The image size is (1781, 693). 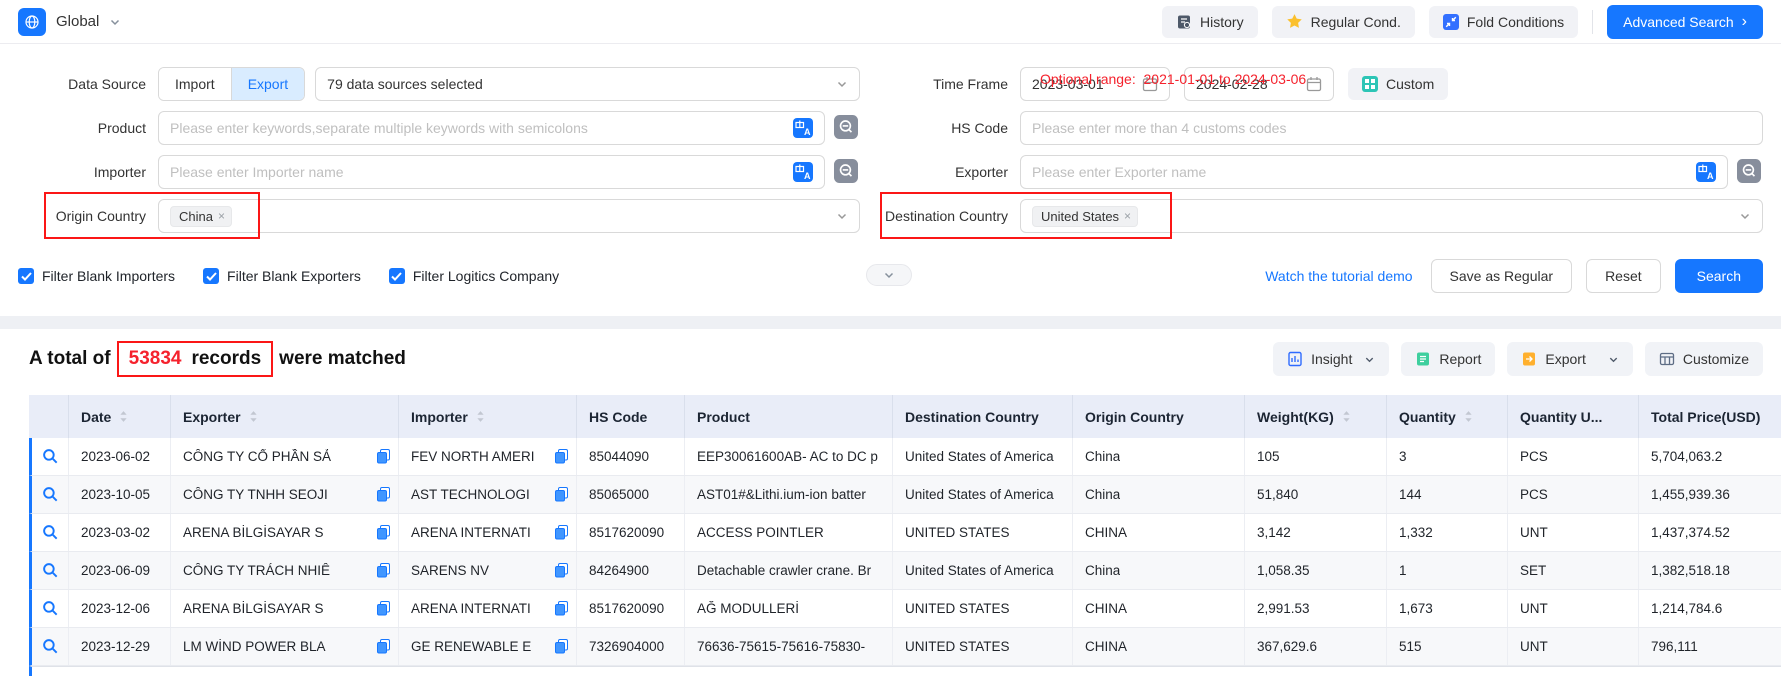 What do you see at coordinates (1447, 494) in the screenshot?
I see `cell-quantity: 144` at bounding box center [1447, 494].